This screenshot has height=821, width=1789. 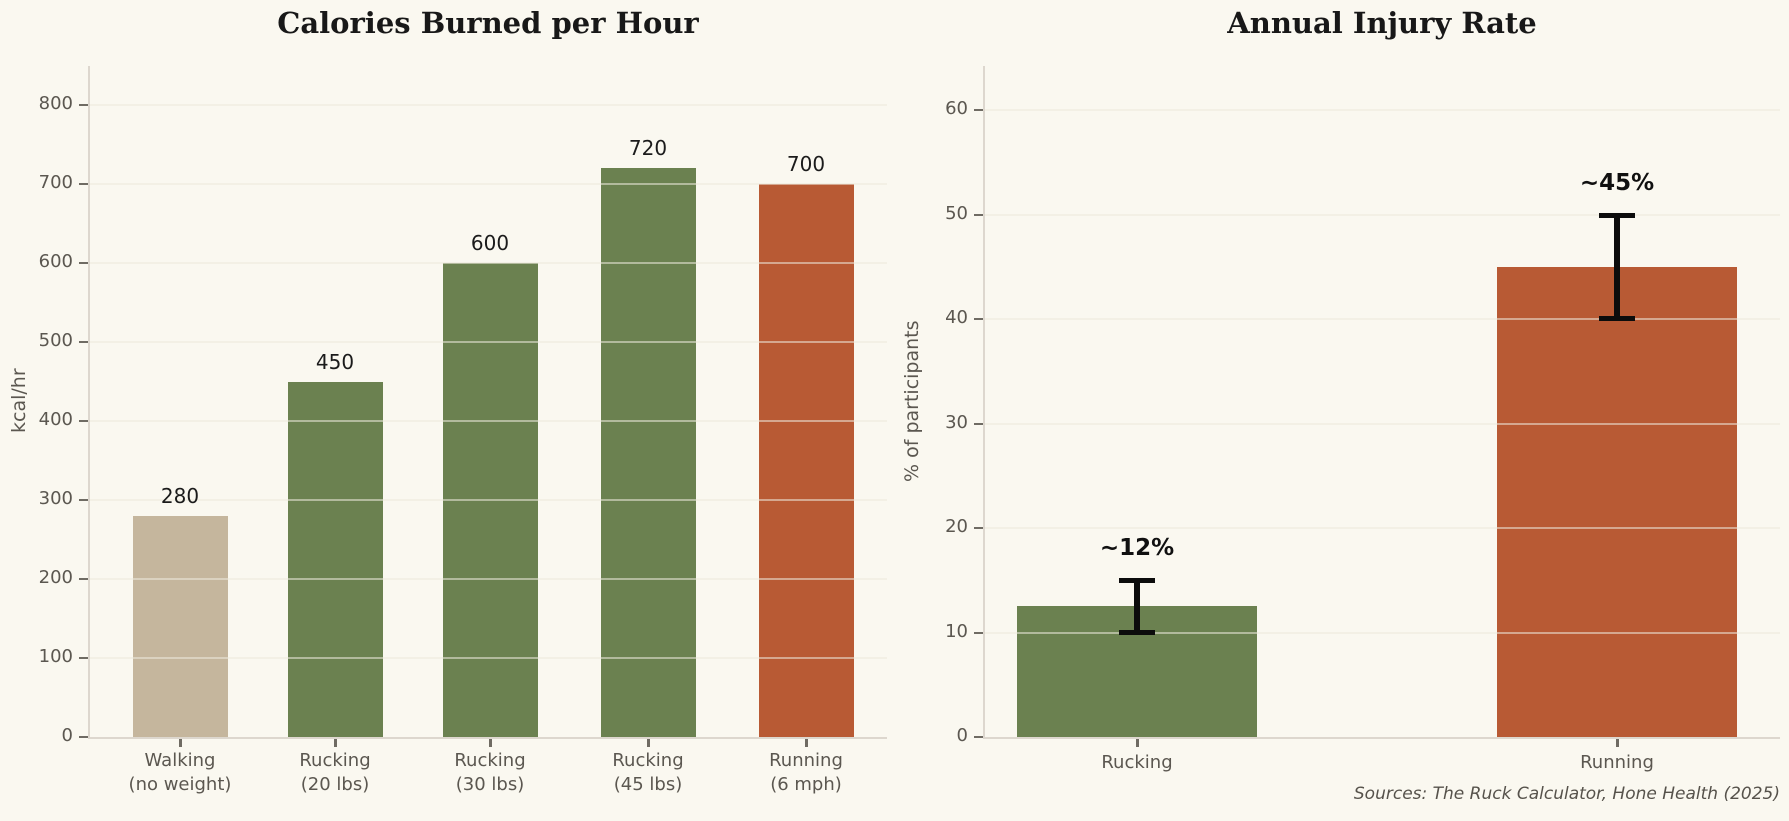 What do you see at coordinates (55, 498) in the screenshot?
I see `y-tick-label-300: 300` at bounding box center [55, 498].